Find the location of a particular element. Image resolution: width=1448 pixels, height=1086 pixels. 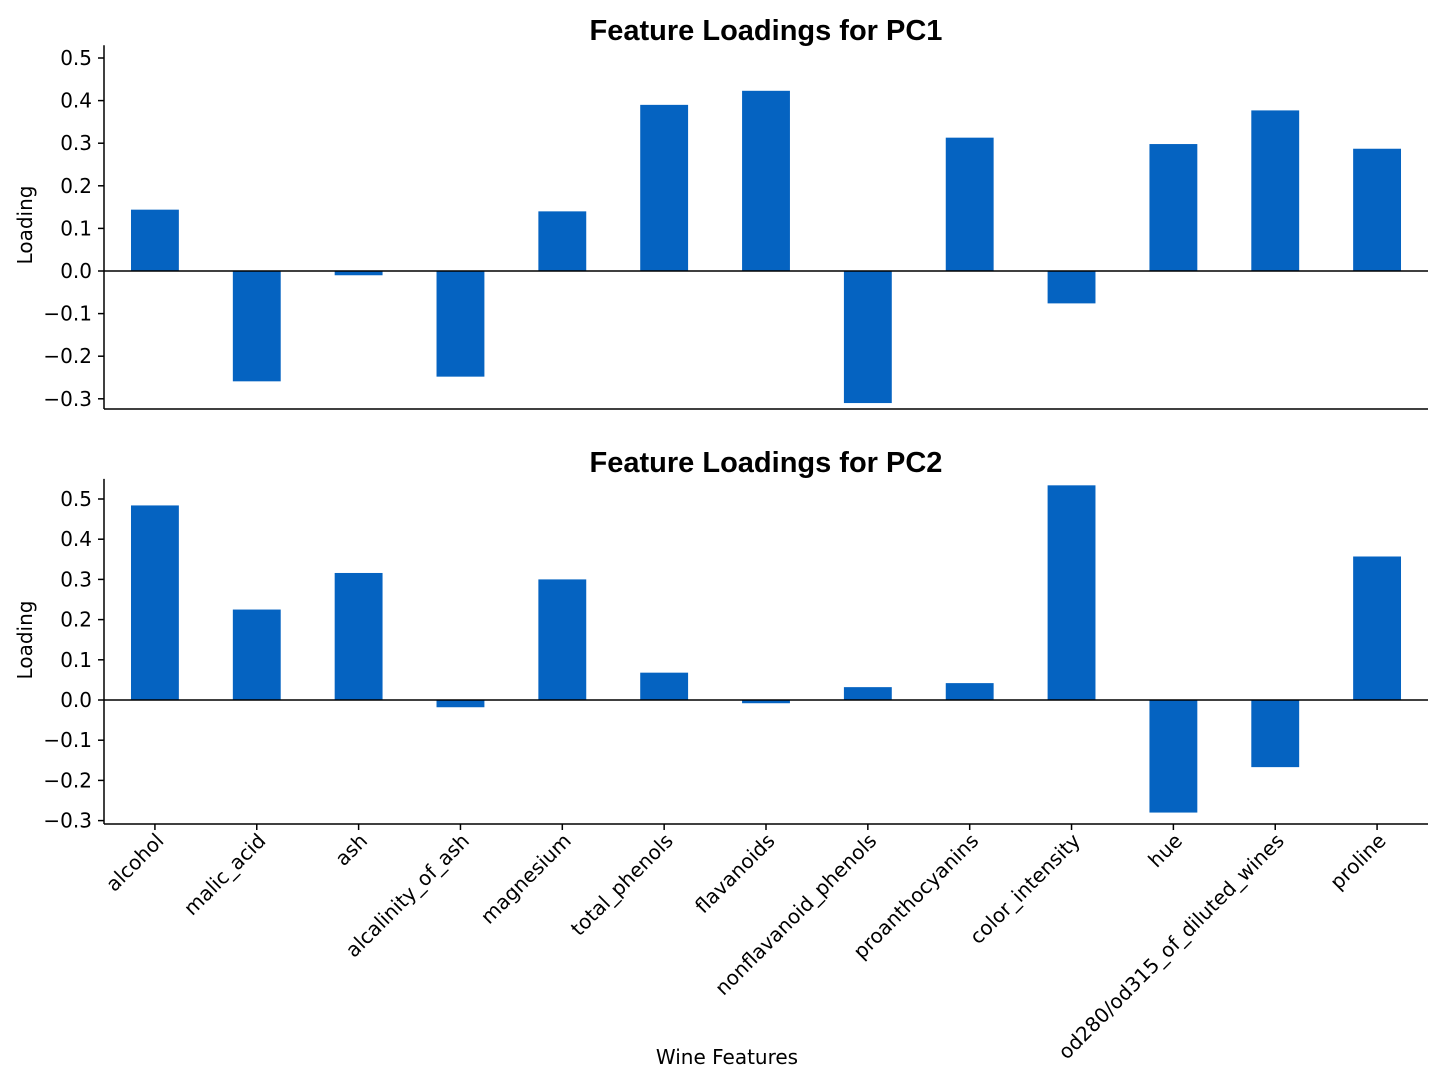

pc2-x-tick-label-proline: proline is located at coordinates (1358, 862).